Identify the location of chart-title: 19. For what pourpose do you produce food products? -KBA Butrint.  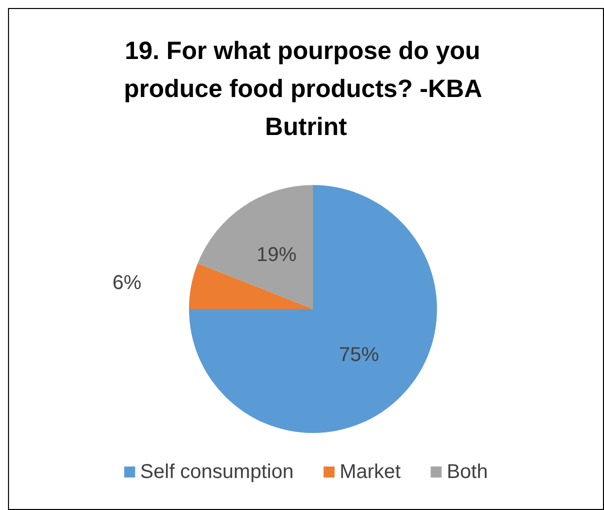
(306, 89).